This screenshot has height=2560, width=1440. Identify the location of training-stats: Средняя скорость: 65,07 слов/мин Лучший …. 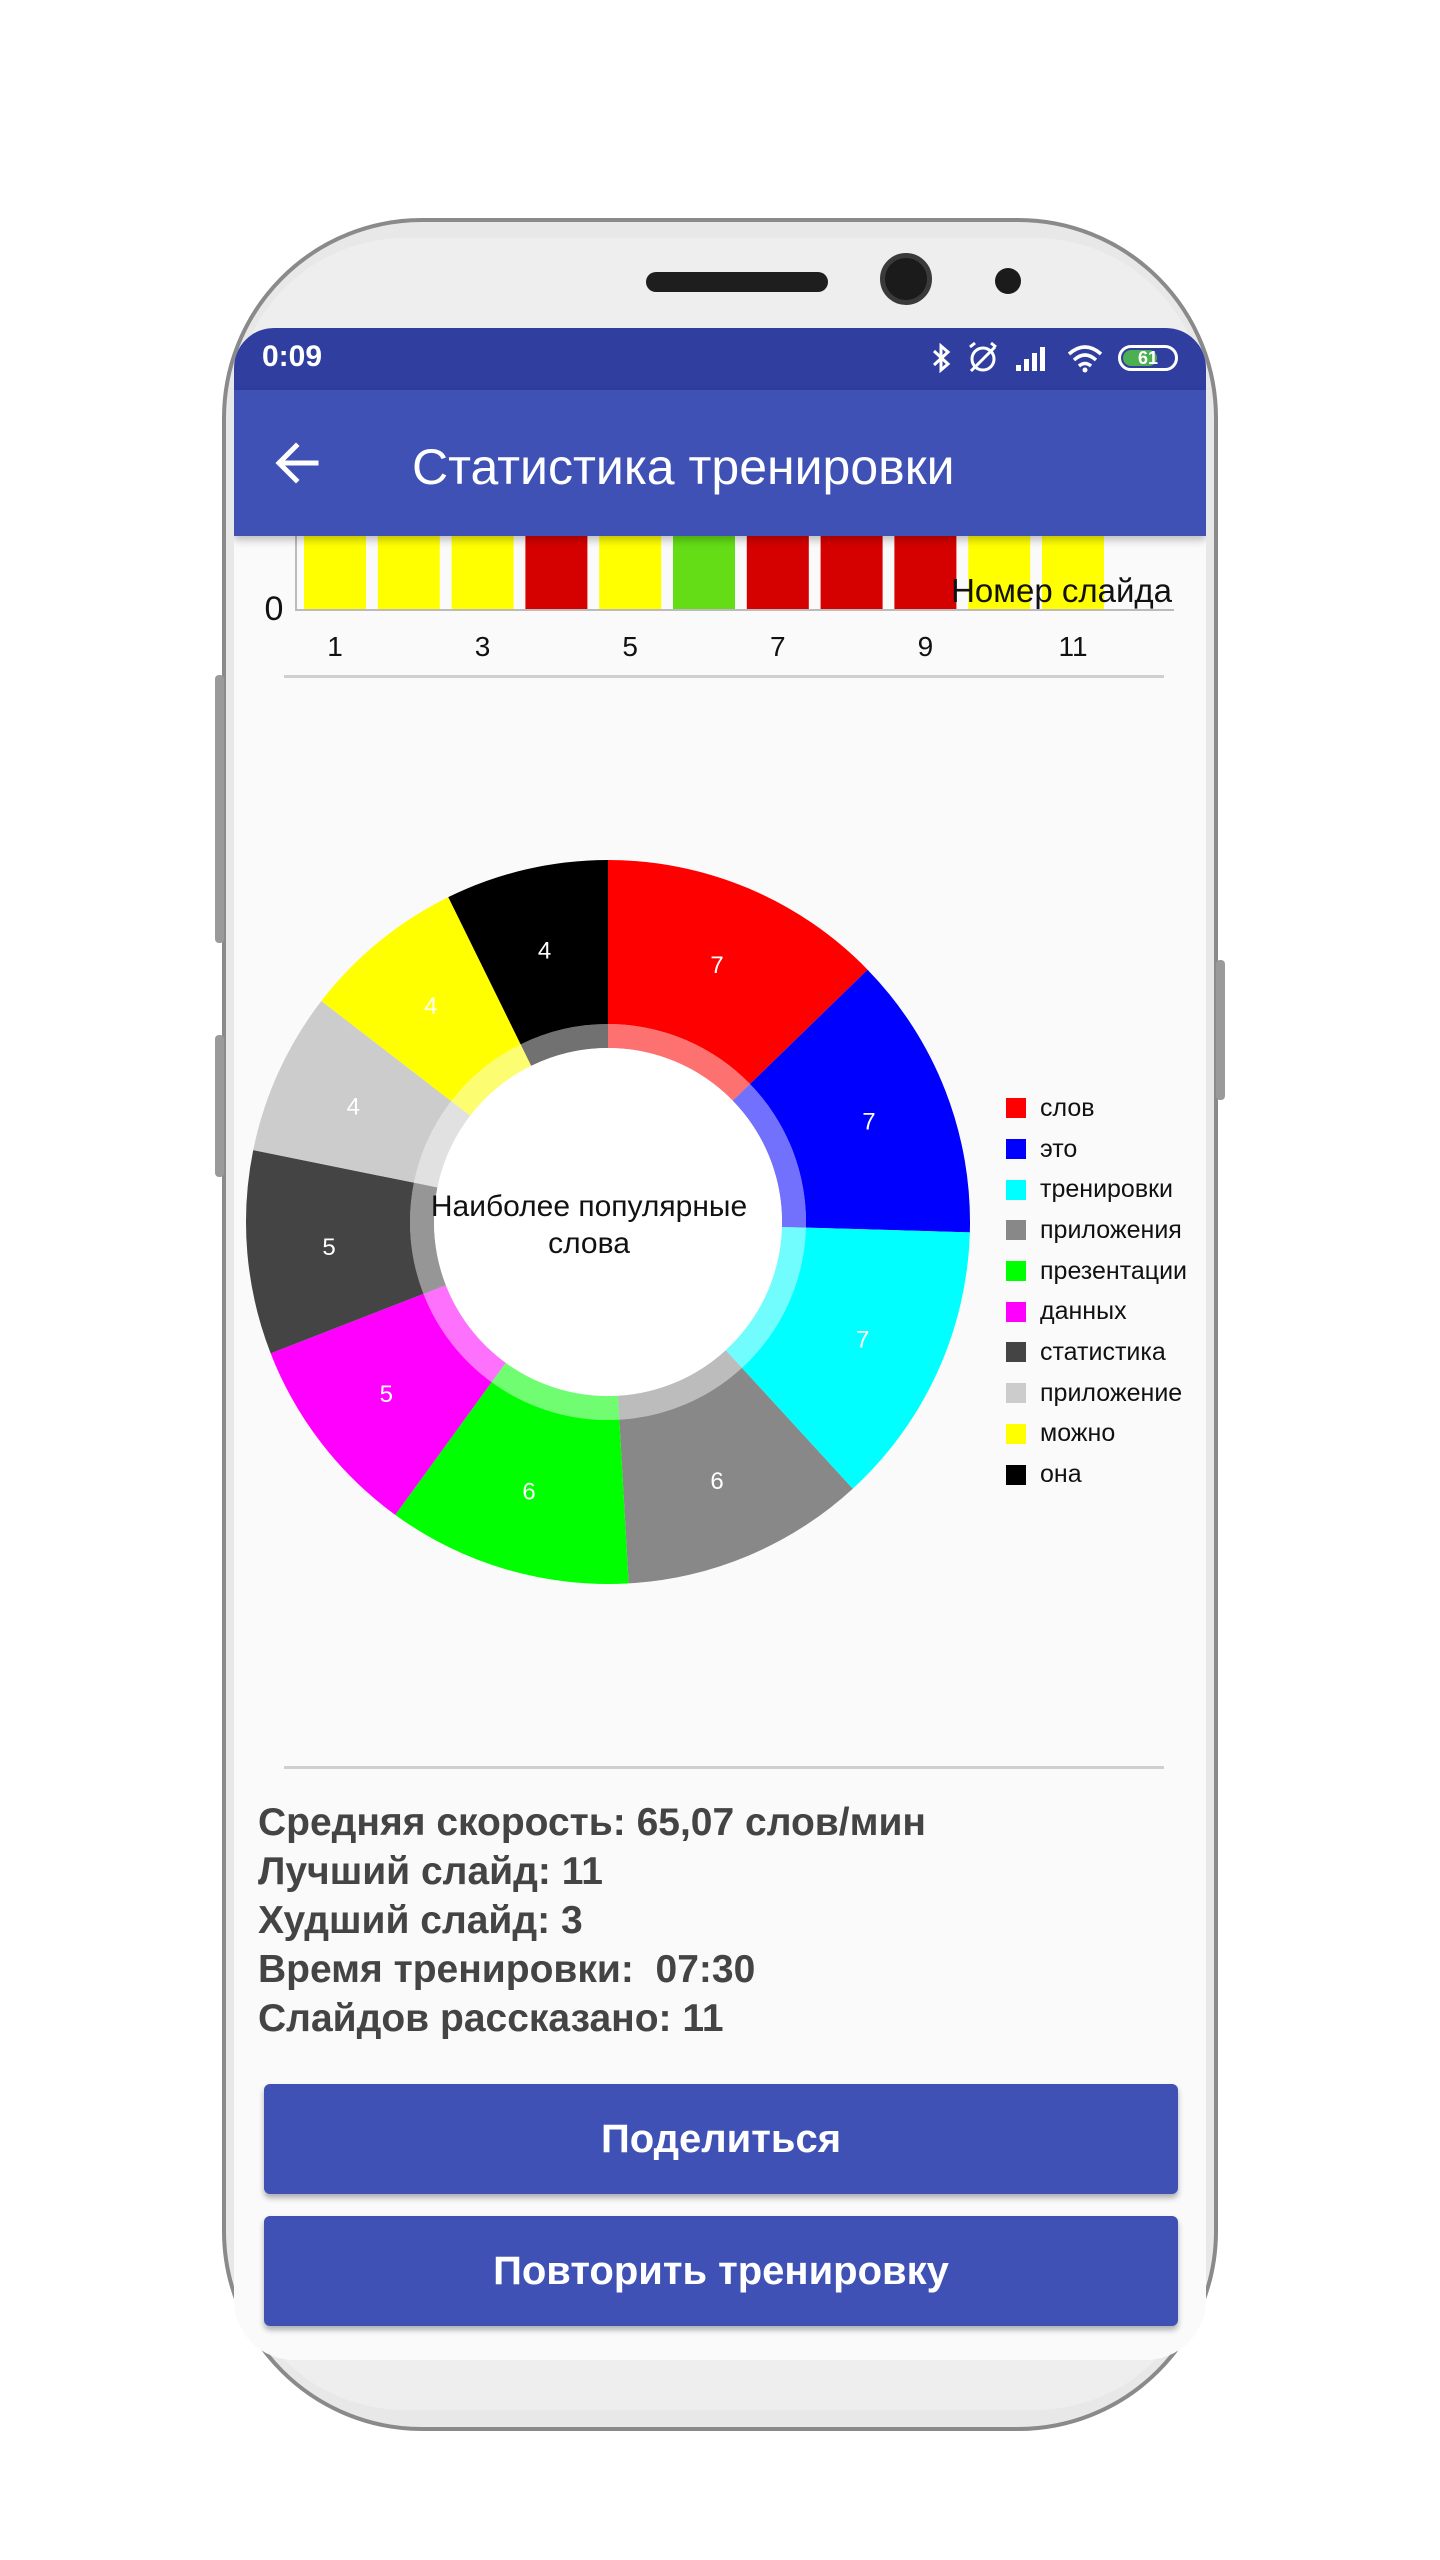
(723, 1920).